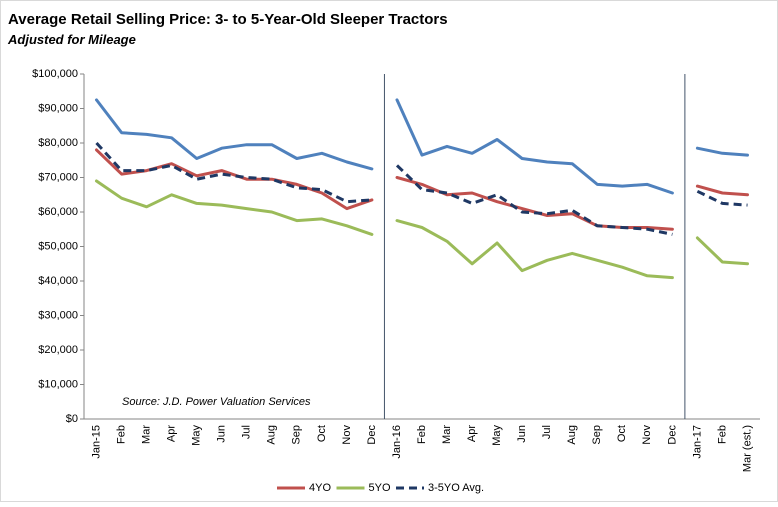 The width and height of the screenshot is (778, 507). Describe the element at coordinates (397, 442) in the screenshot. I see `x-tick-label: Jan-16` at that location.